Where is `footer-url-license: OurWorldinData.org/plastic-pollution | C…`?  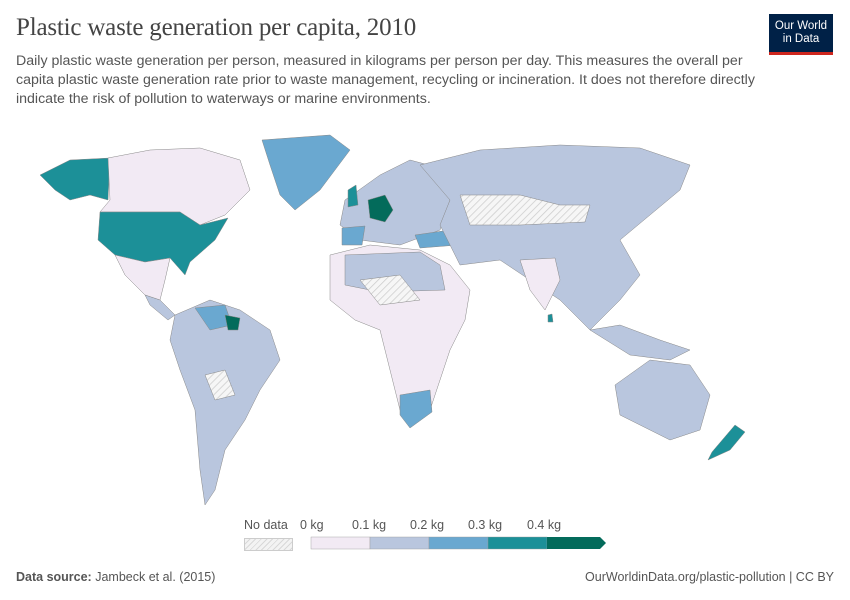
footer-url-license: OurWorldinData.org/plastic-pollution | C… is located at coordinates (709, 577).